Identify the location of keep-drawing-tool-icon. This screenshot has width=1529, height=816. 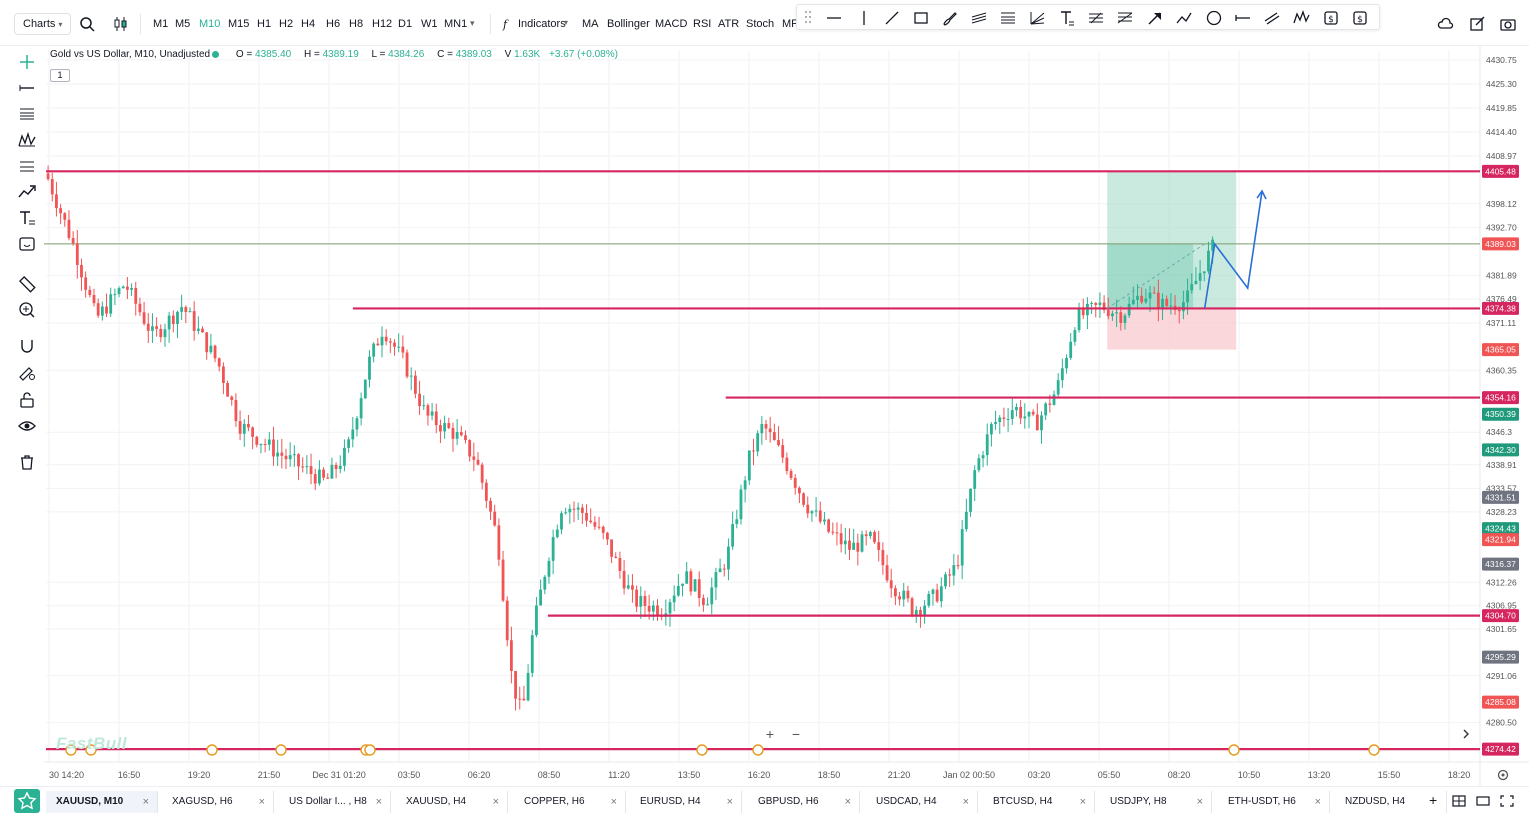
(27, 372).